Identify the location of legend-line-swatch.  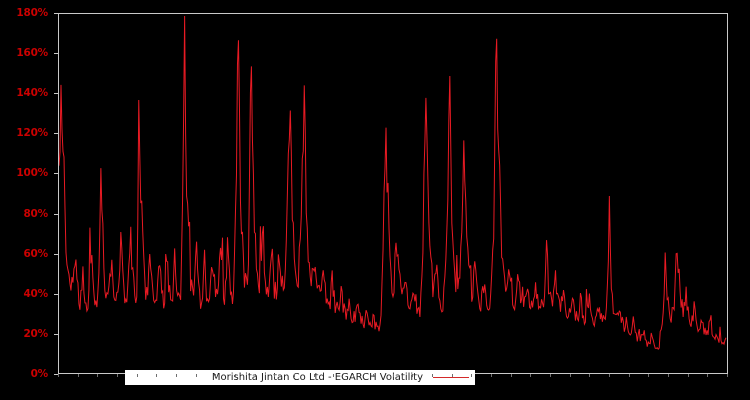
(451, 377).